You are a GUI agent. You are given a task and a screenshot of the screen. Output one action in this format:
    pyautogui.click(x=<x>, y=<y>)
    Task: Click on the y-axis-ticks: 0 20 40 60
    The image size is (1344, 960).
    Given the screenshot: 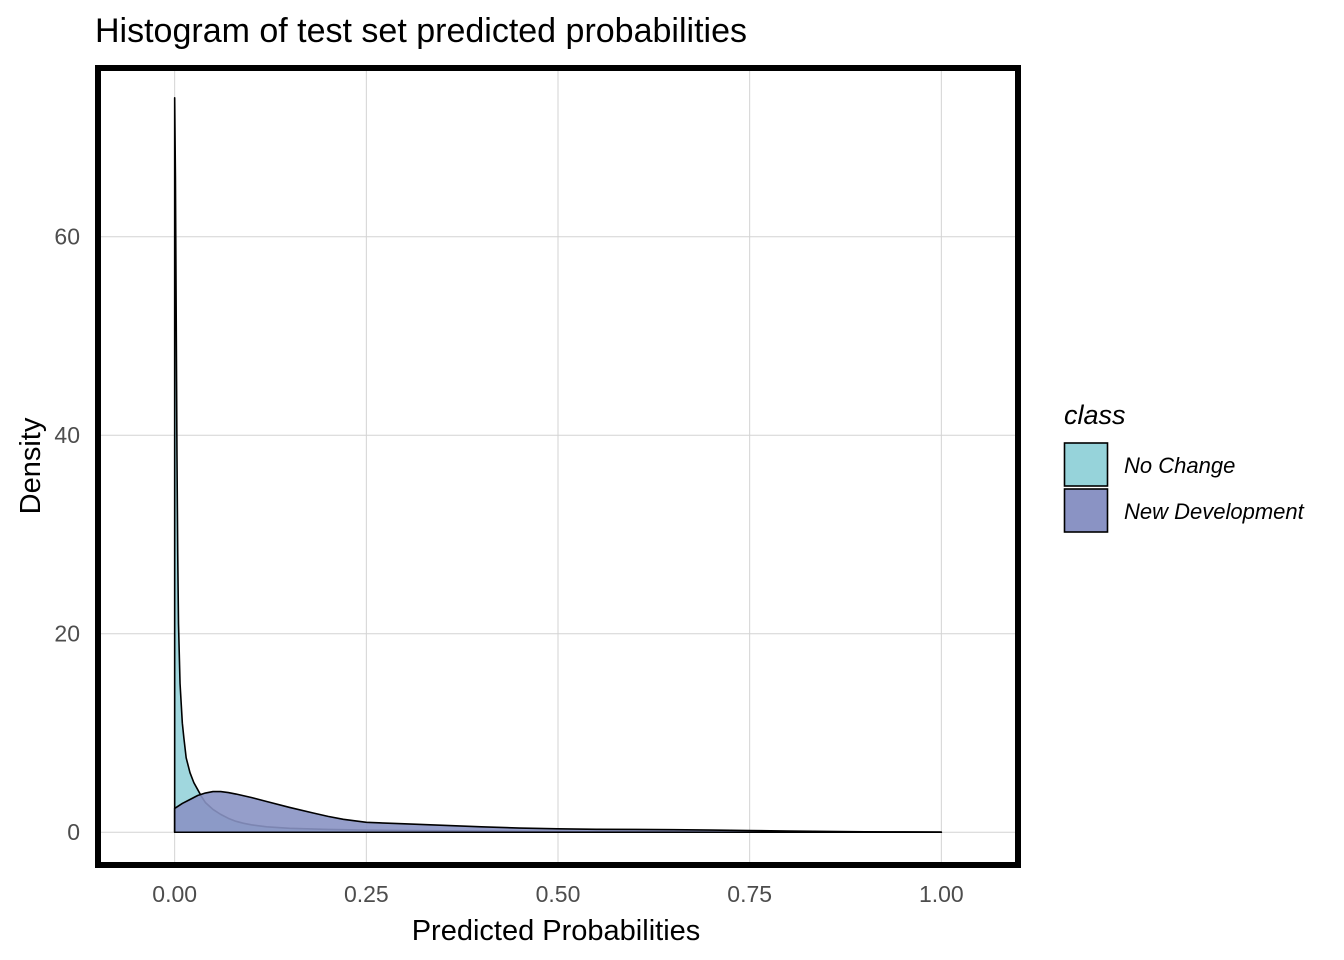 What is the action you would take?
    pyautogui.click(x=67, y=535)
    